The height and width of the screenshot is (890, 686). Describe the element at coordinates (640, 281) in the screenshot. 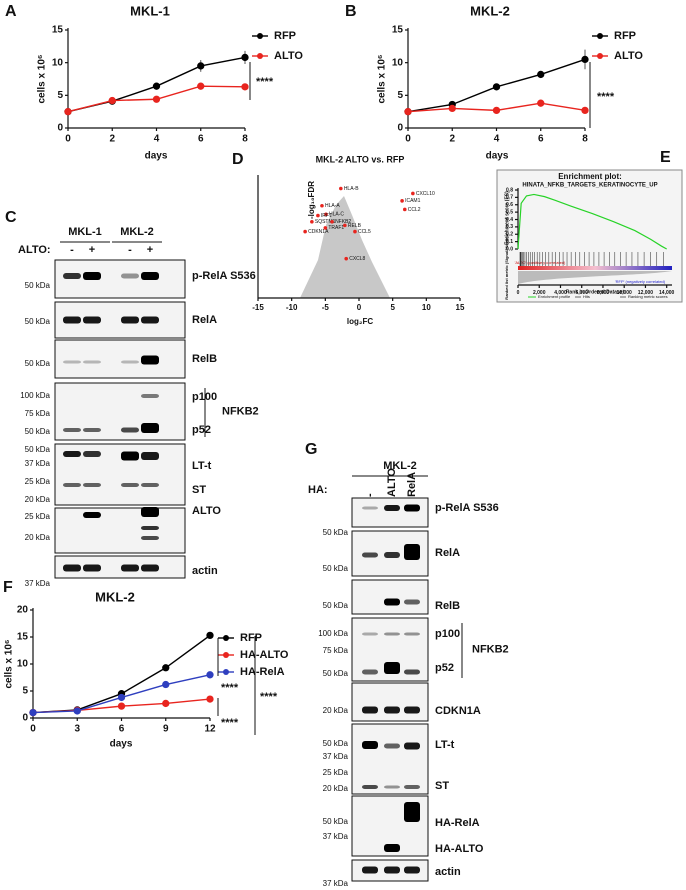

I see `annotation: 'RFP' (negatively correlated)` at that location.